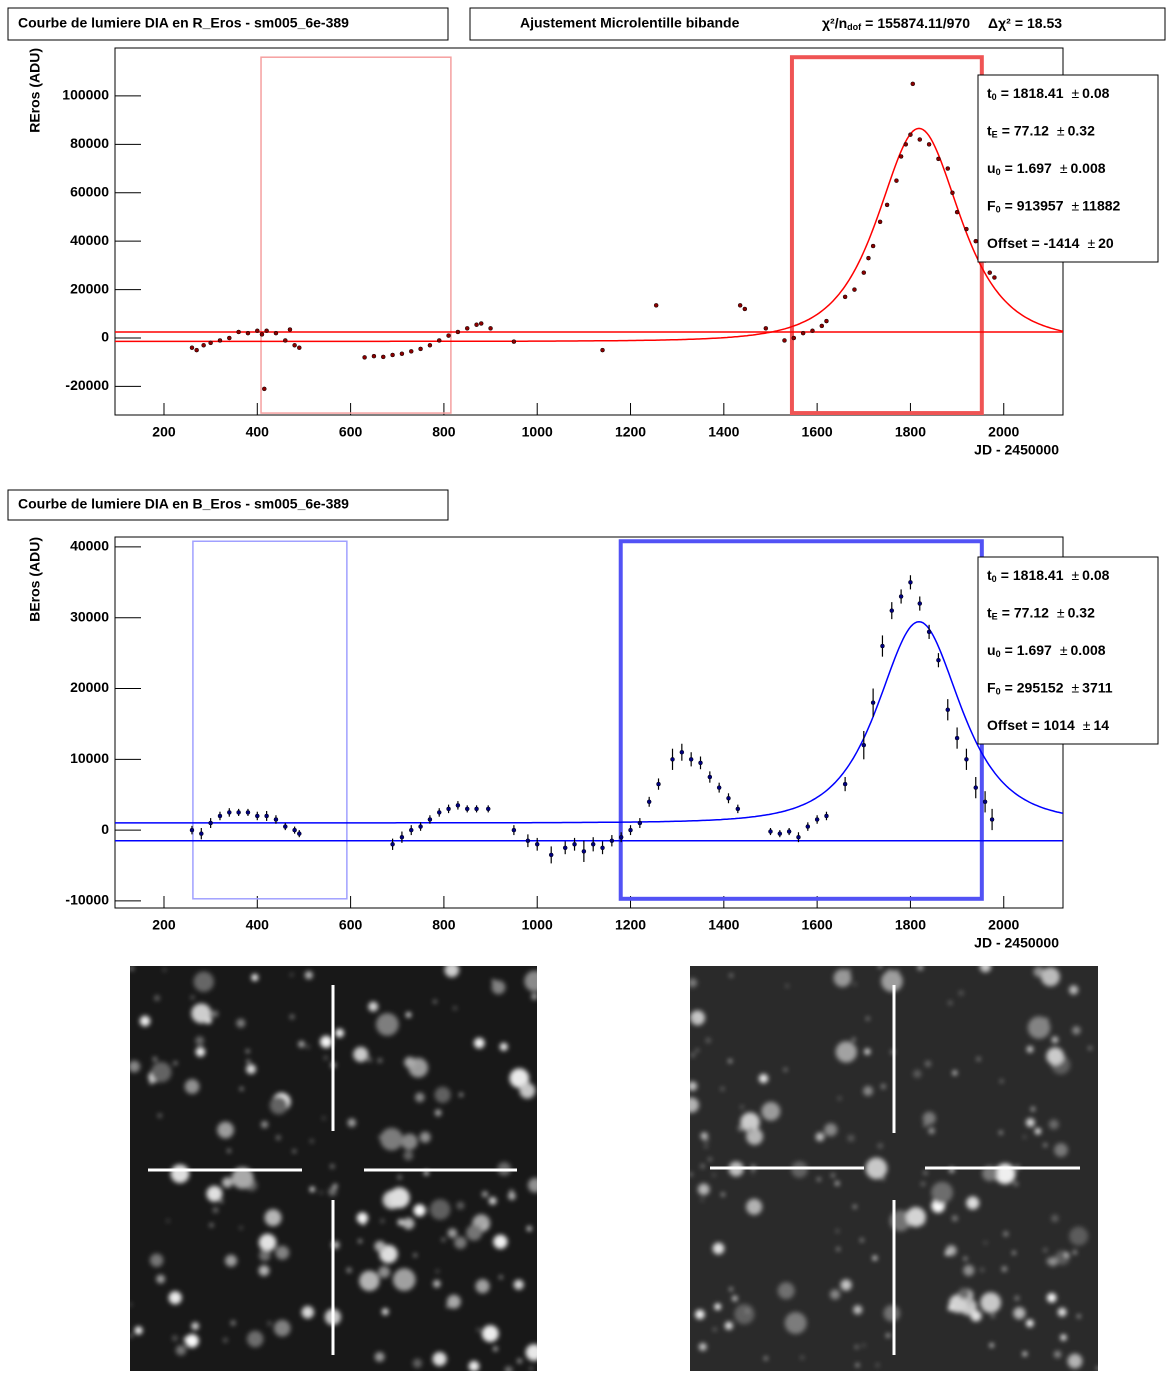 The height and width of the screenshot is (1376, 1171). What do you see at coordinates (228, 505) in the screenshot?
I see `title-box` at bounding box center [228, 505].